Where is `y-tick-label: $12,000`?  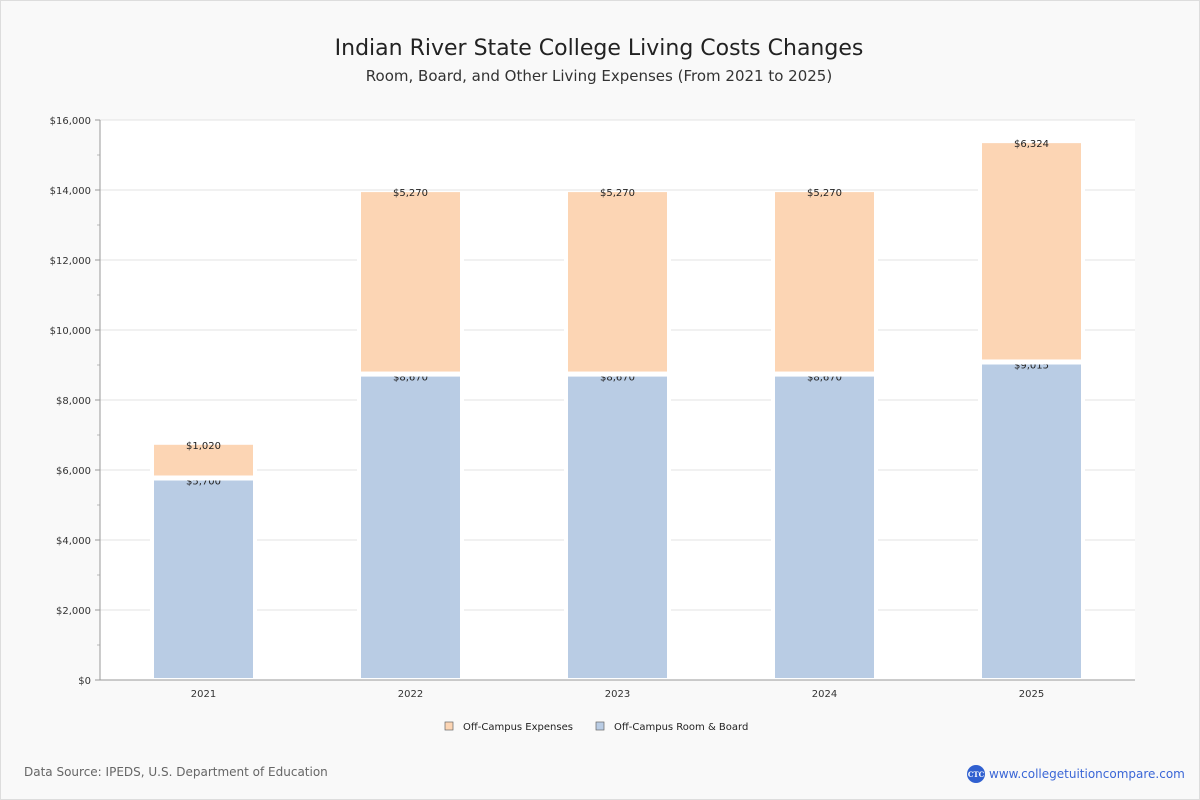
y-tick-label: $12,000 is located at coordinates (70, 261).